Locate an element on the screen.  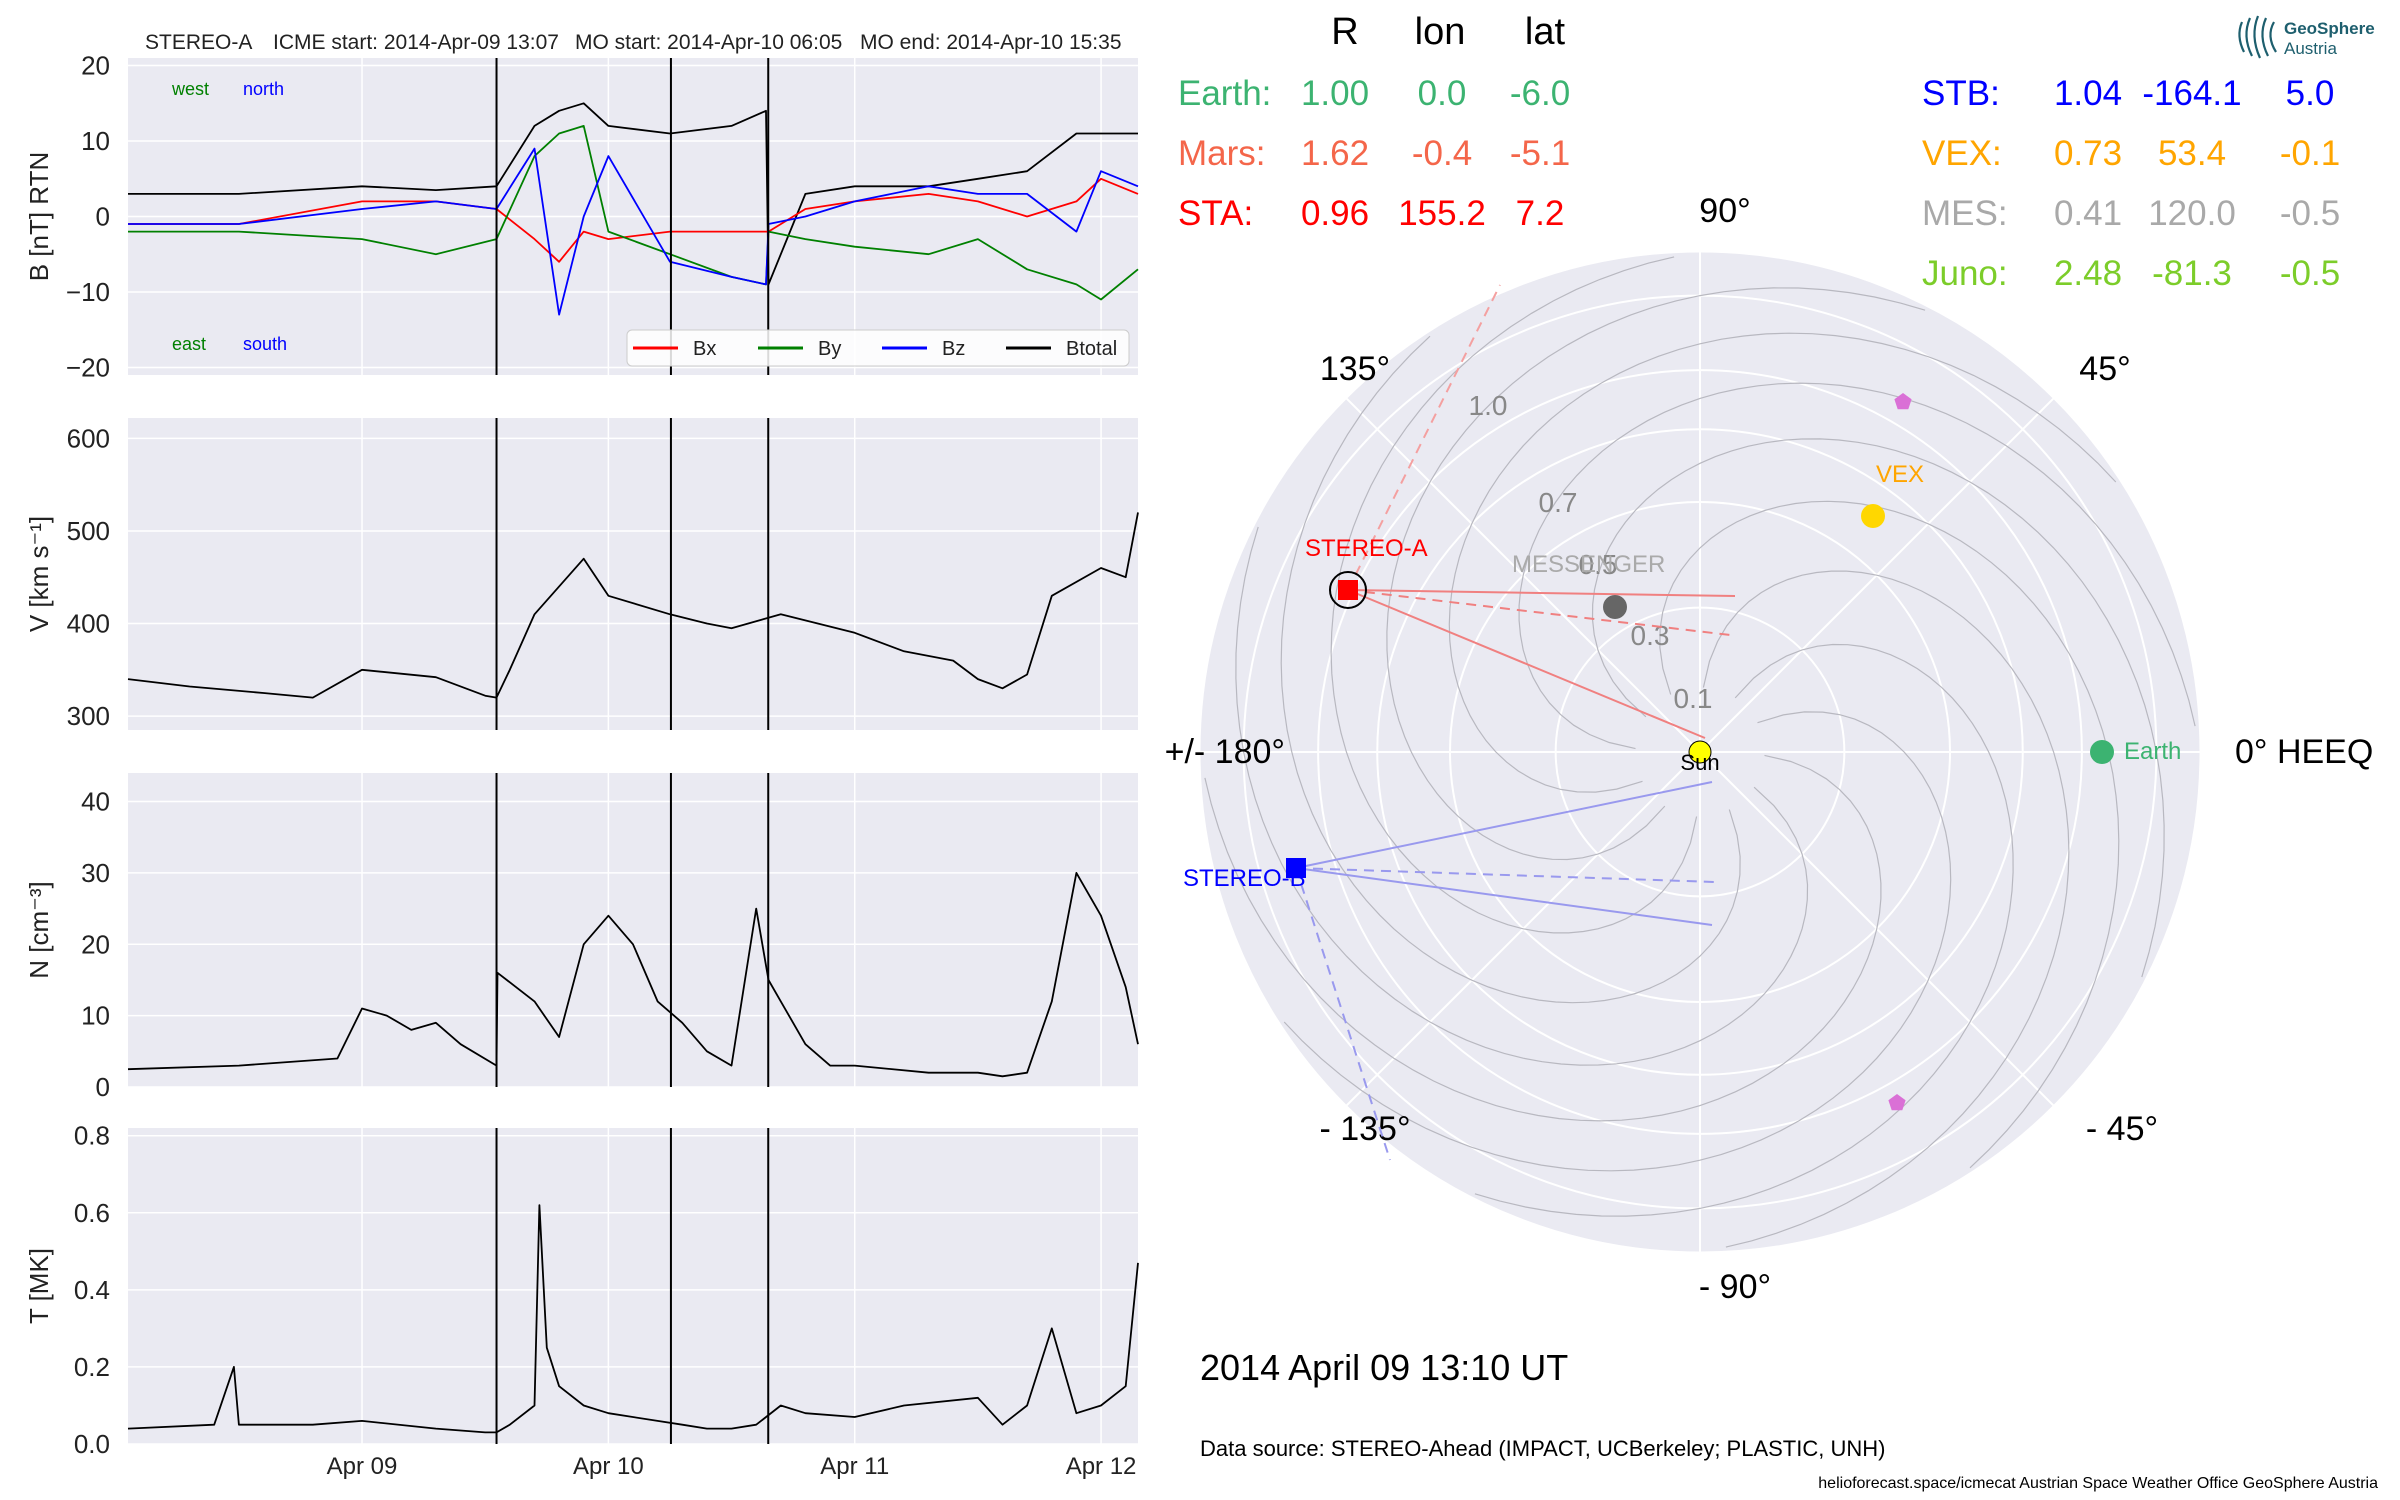
table-lon: 53.4 is located at coordinates (2192, 153).